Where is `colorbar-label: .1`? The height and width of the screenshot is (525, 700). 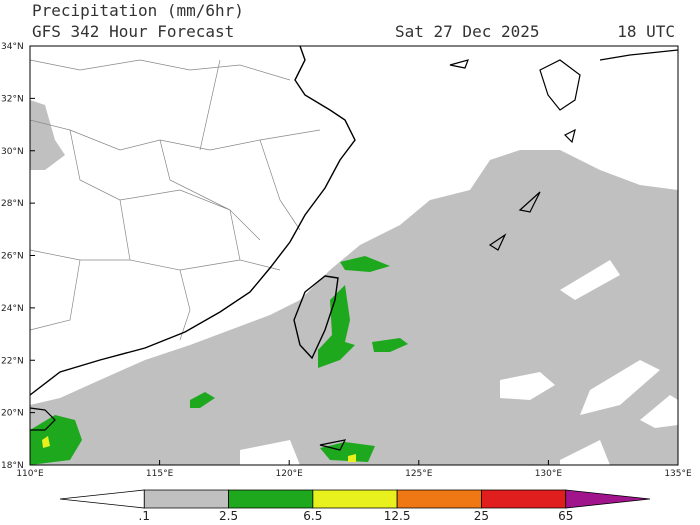
colorbar-label: .1 is located at coordinates (144, 516).